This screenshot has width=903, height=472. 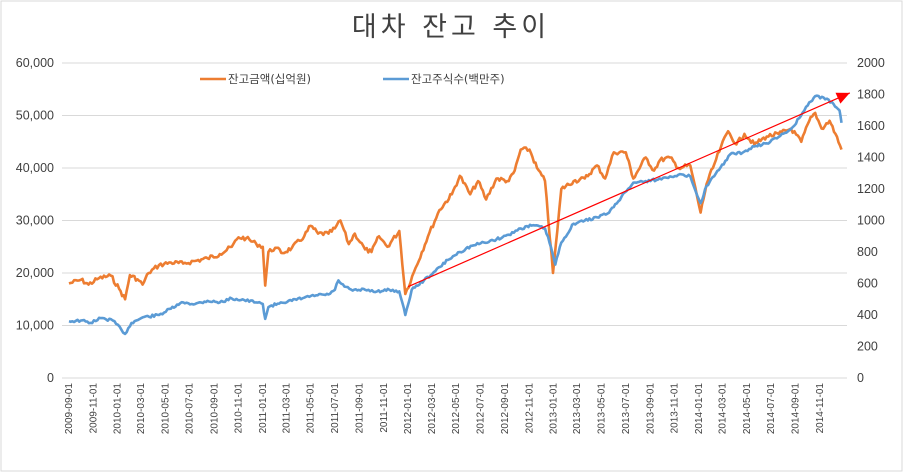 I want to click on x-tick-label: 2014-11-01, so click(x=820, y=408).